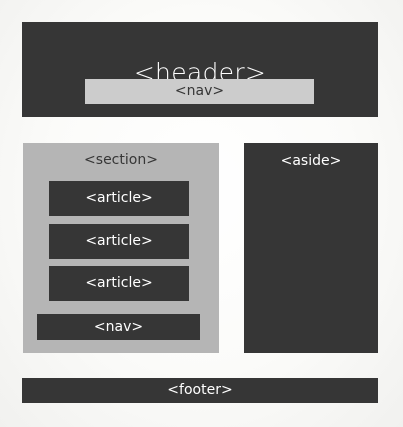 This screenshot has height=427, width=403. I want to click on article-block-2: <article>, so click(119, 241).